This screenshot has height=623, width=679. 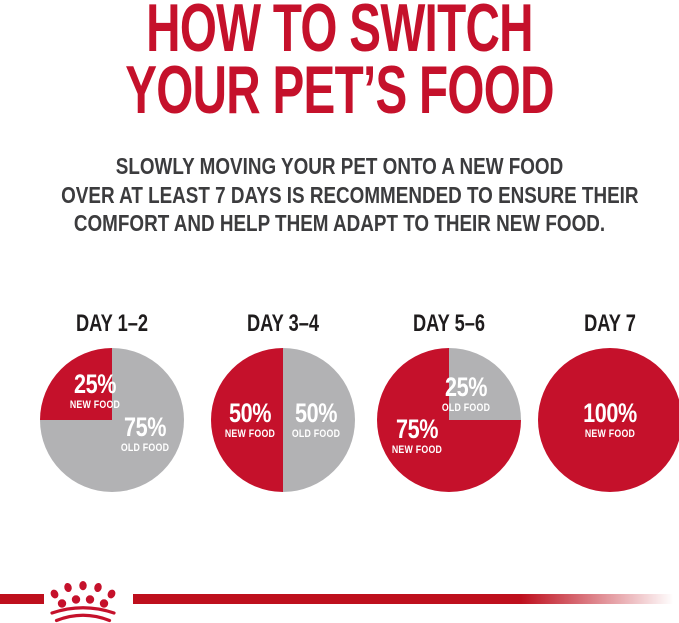 I want to click on day-1-2-old-food-slice-label: 75% OLD FOOD, so click(x=145, y=433).